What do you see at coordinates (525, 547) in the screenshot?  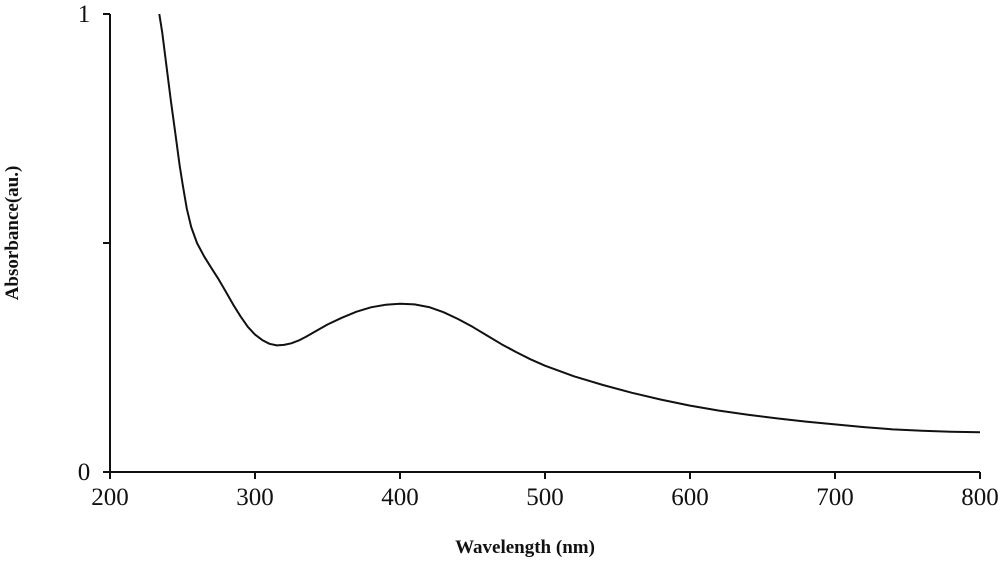 I see `x-axis-title: Wavelength (nm)` at bounding box center [525, 547].